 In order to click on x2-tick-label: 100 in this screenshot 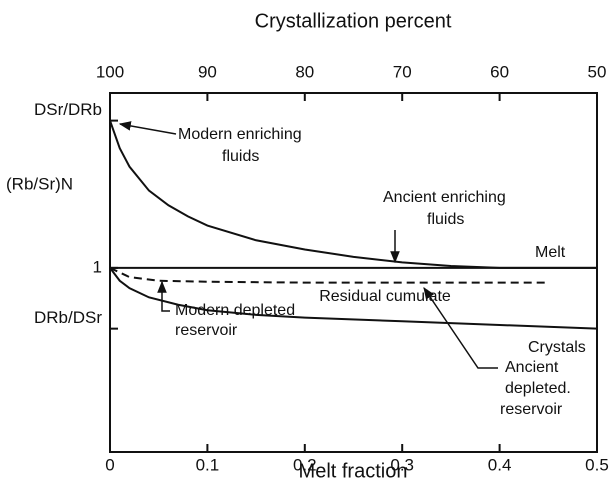, I will do `click(110, 71)`.